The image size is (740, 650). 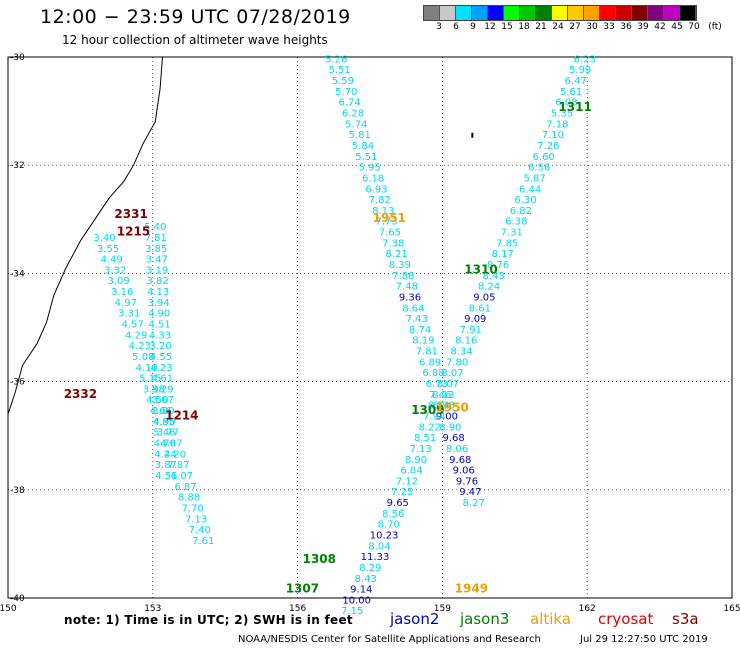 I want to click on wave-height-label: 6.88, so click(x=433, y=373).